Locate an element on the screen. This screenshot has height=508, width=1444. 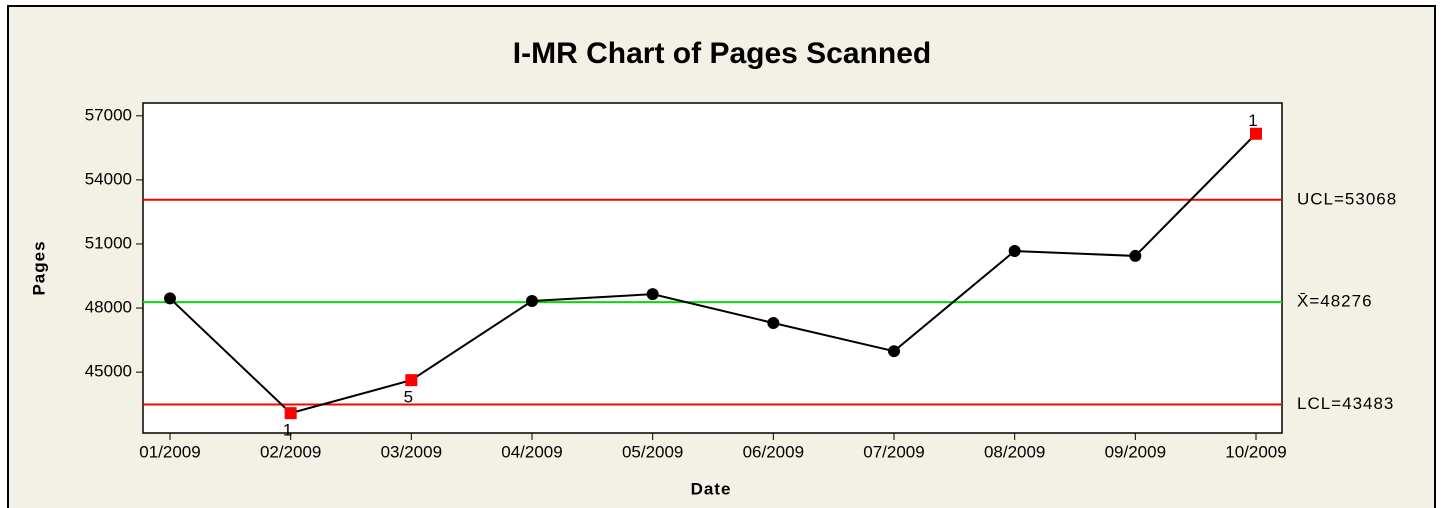
x-tick-label: 07/2009 is located at coordinates (893, 451).